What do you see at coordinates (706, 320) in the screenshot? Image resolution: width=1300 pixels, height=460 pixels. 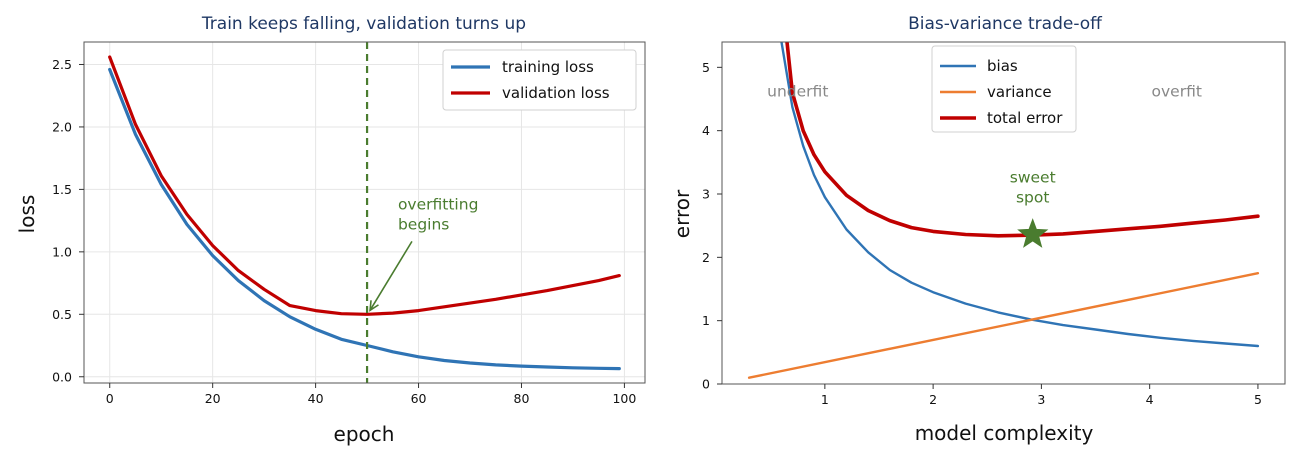 I see `y-tick-label: 1` at bounding box center [706, 320].